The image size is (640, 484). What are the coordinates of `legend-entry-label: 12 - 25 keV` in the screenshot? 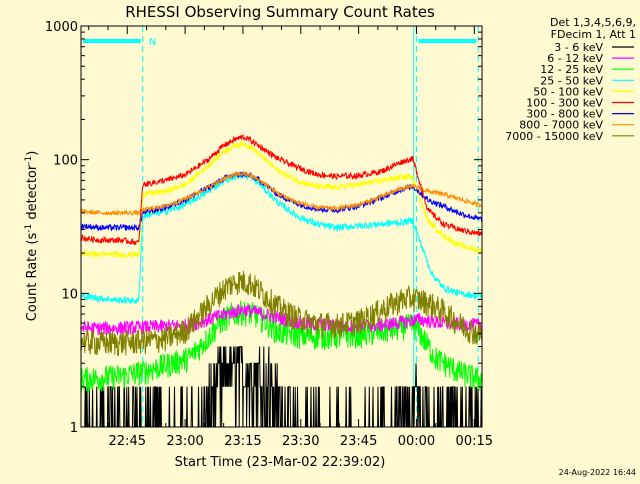 It's located at (571, 69).